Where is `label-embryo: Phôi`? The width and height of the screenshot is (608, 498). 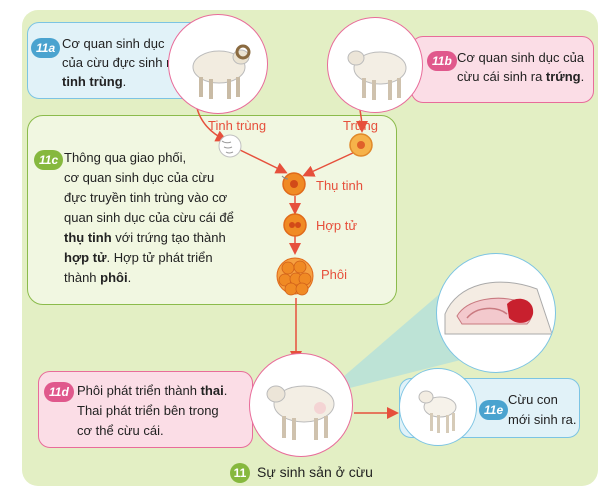
label-embryo: Phôi is located at coordinates (334, 274).